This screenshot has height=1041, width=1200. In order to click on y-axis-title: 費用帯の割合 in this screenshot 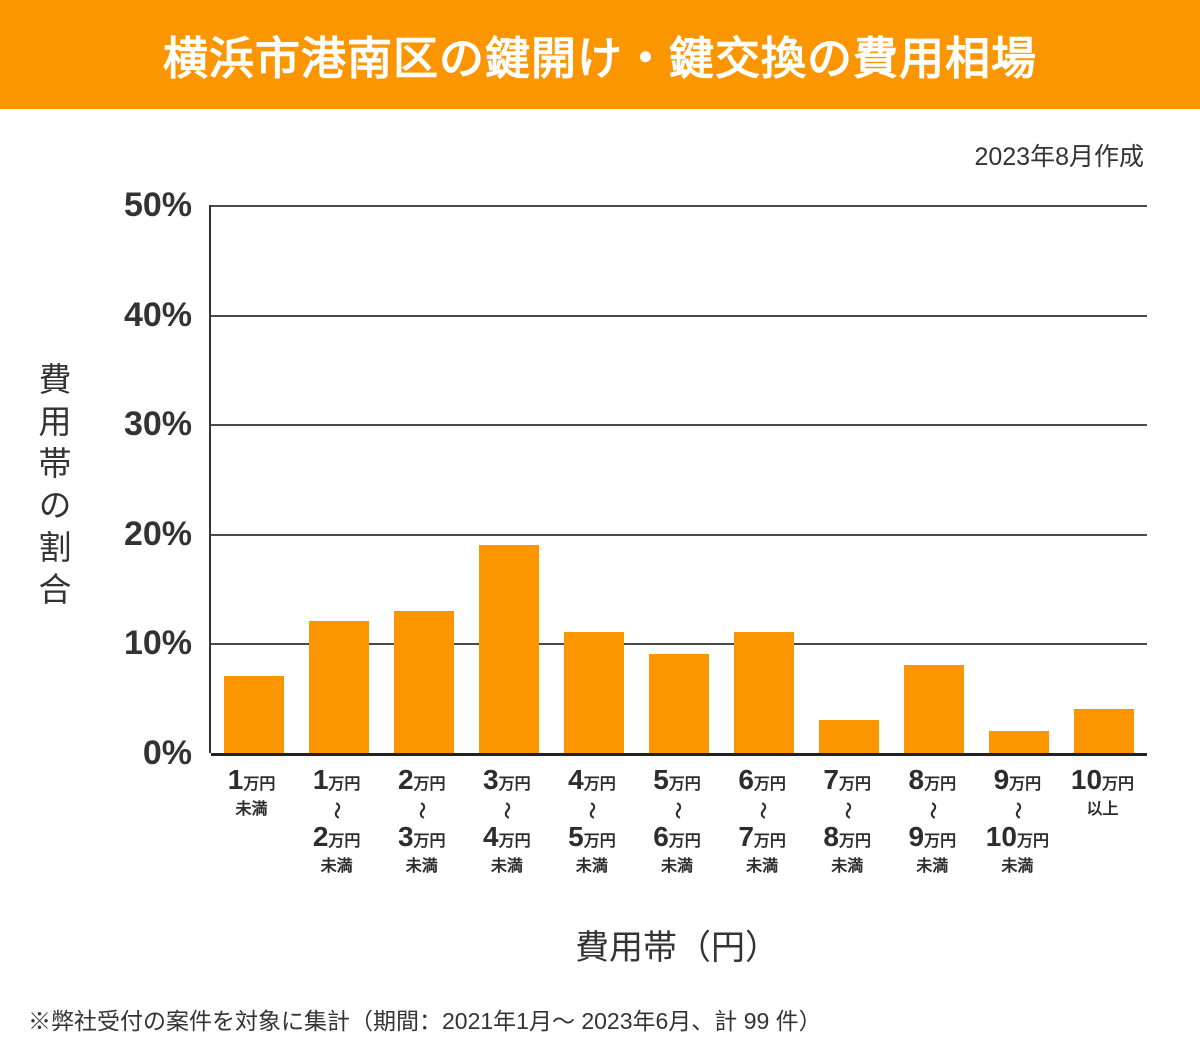, I will do `click(52, 488)`.